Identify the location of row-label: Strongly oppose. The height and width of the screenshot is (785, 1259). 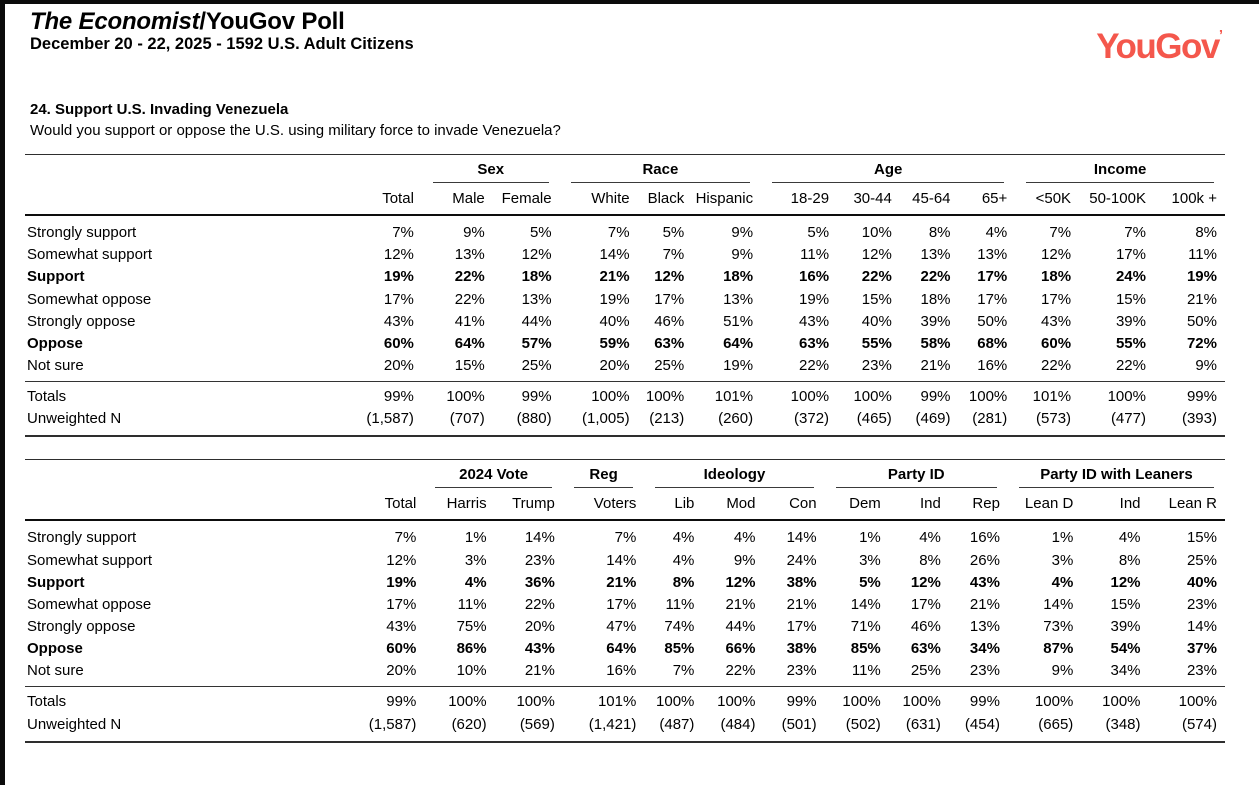
(81, 321).